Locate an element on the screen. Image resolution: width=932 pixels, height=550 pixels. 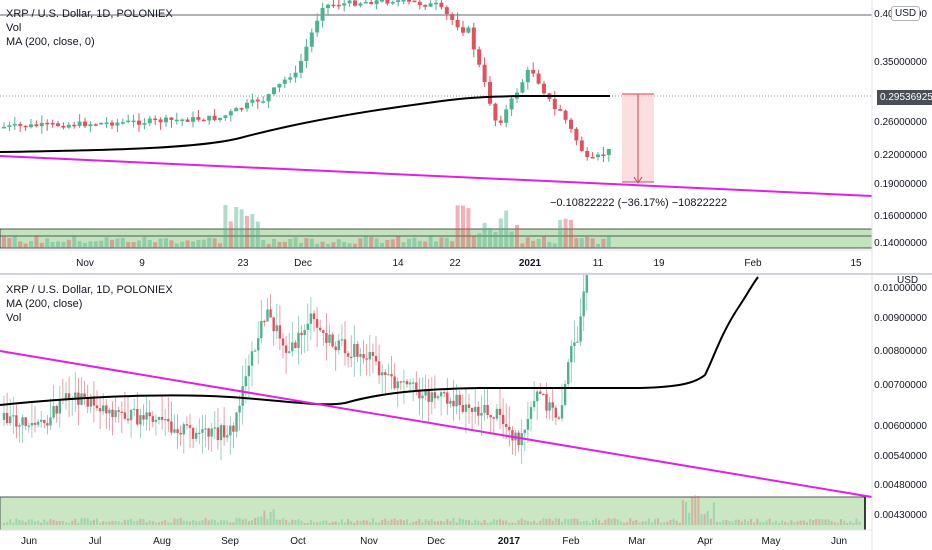
top-time-axis-label: 23 is located at coordinates (243, 263).